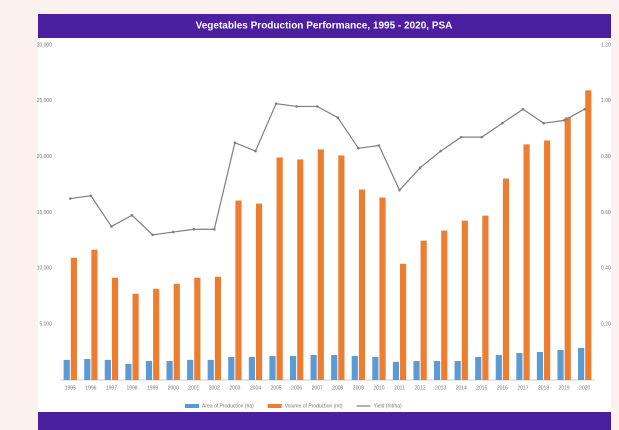 The image size is (619, 430). I want to click on y2-tick-label: 1.00, so click(606, 101).